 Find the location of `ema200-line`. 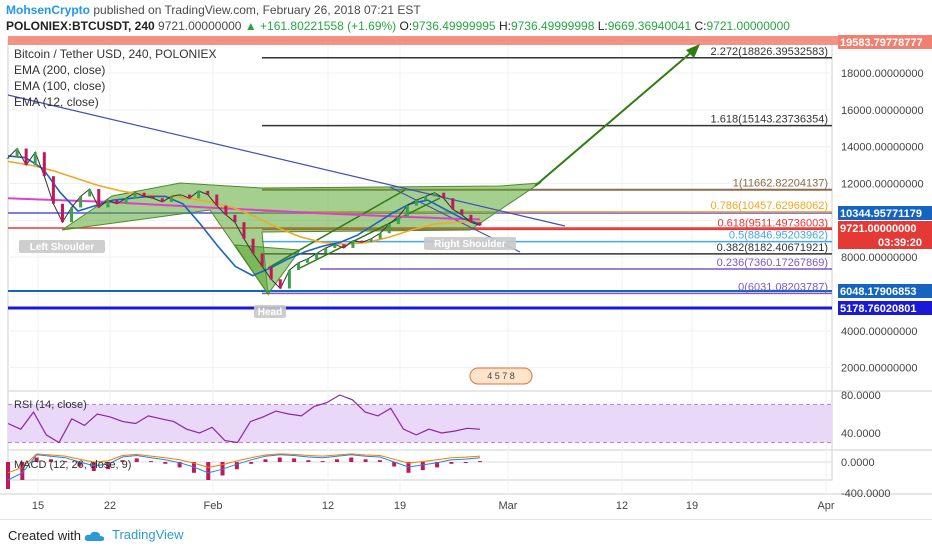

ema200-line is located at coordinates (244, 209).